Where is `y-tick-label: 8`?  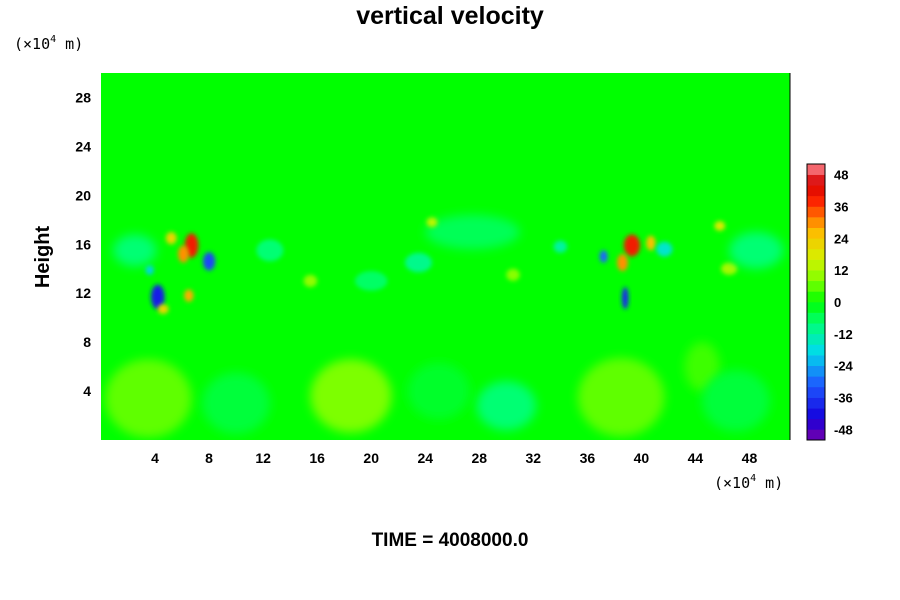 y-tick-label: 8 is located at coordinates (87, 342).